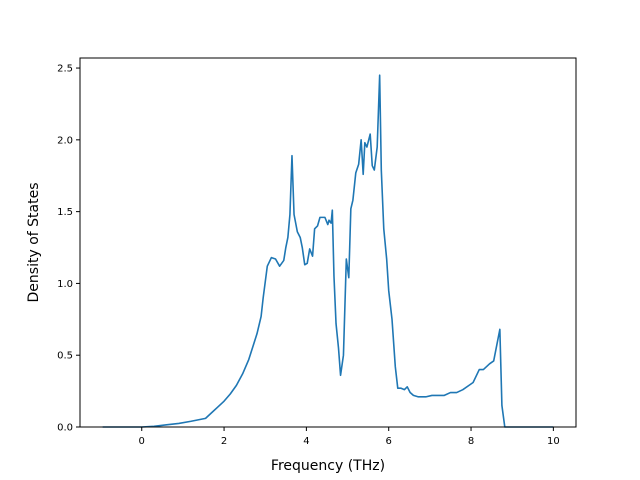 The image size is (640, 480). Describe the element at coordinates (34, 243) in the screenshot. I see `y-axis-label: Density of States` at that location.